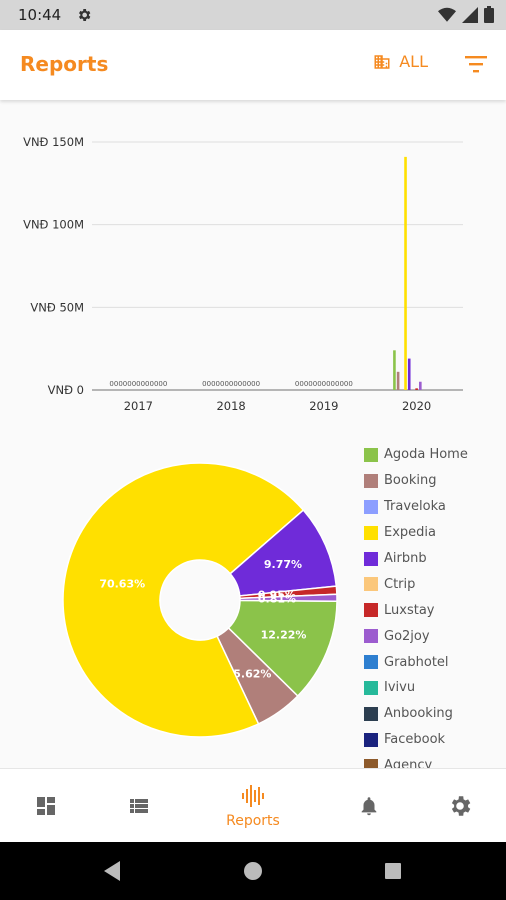 The height and width of the screenshot is (900, 506). What do you see at coordinates (415, 507) in the screenshot?
I see `legend-label: Traveloka` at bounding box center [415, 507].